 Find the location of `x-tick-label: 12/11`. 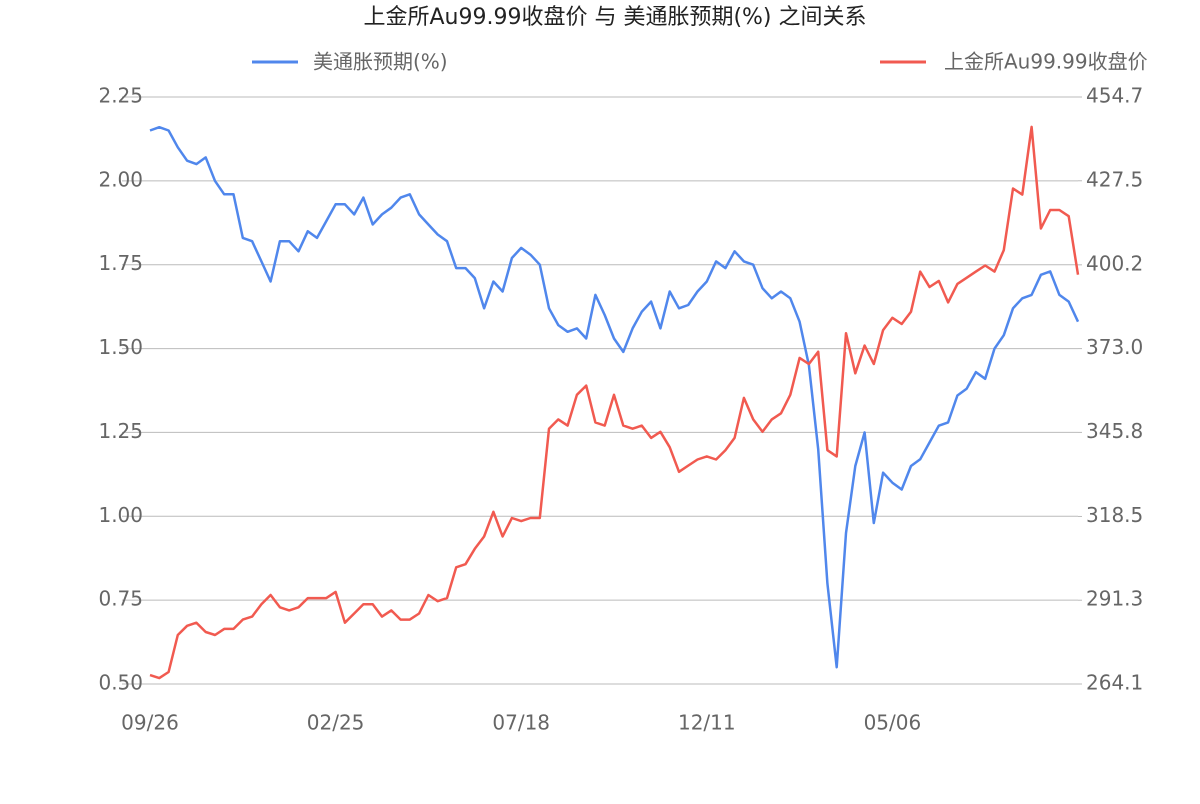

x-tick-label: 12/11 is located at coordinates (707, 723).